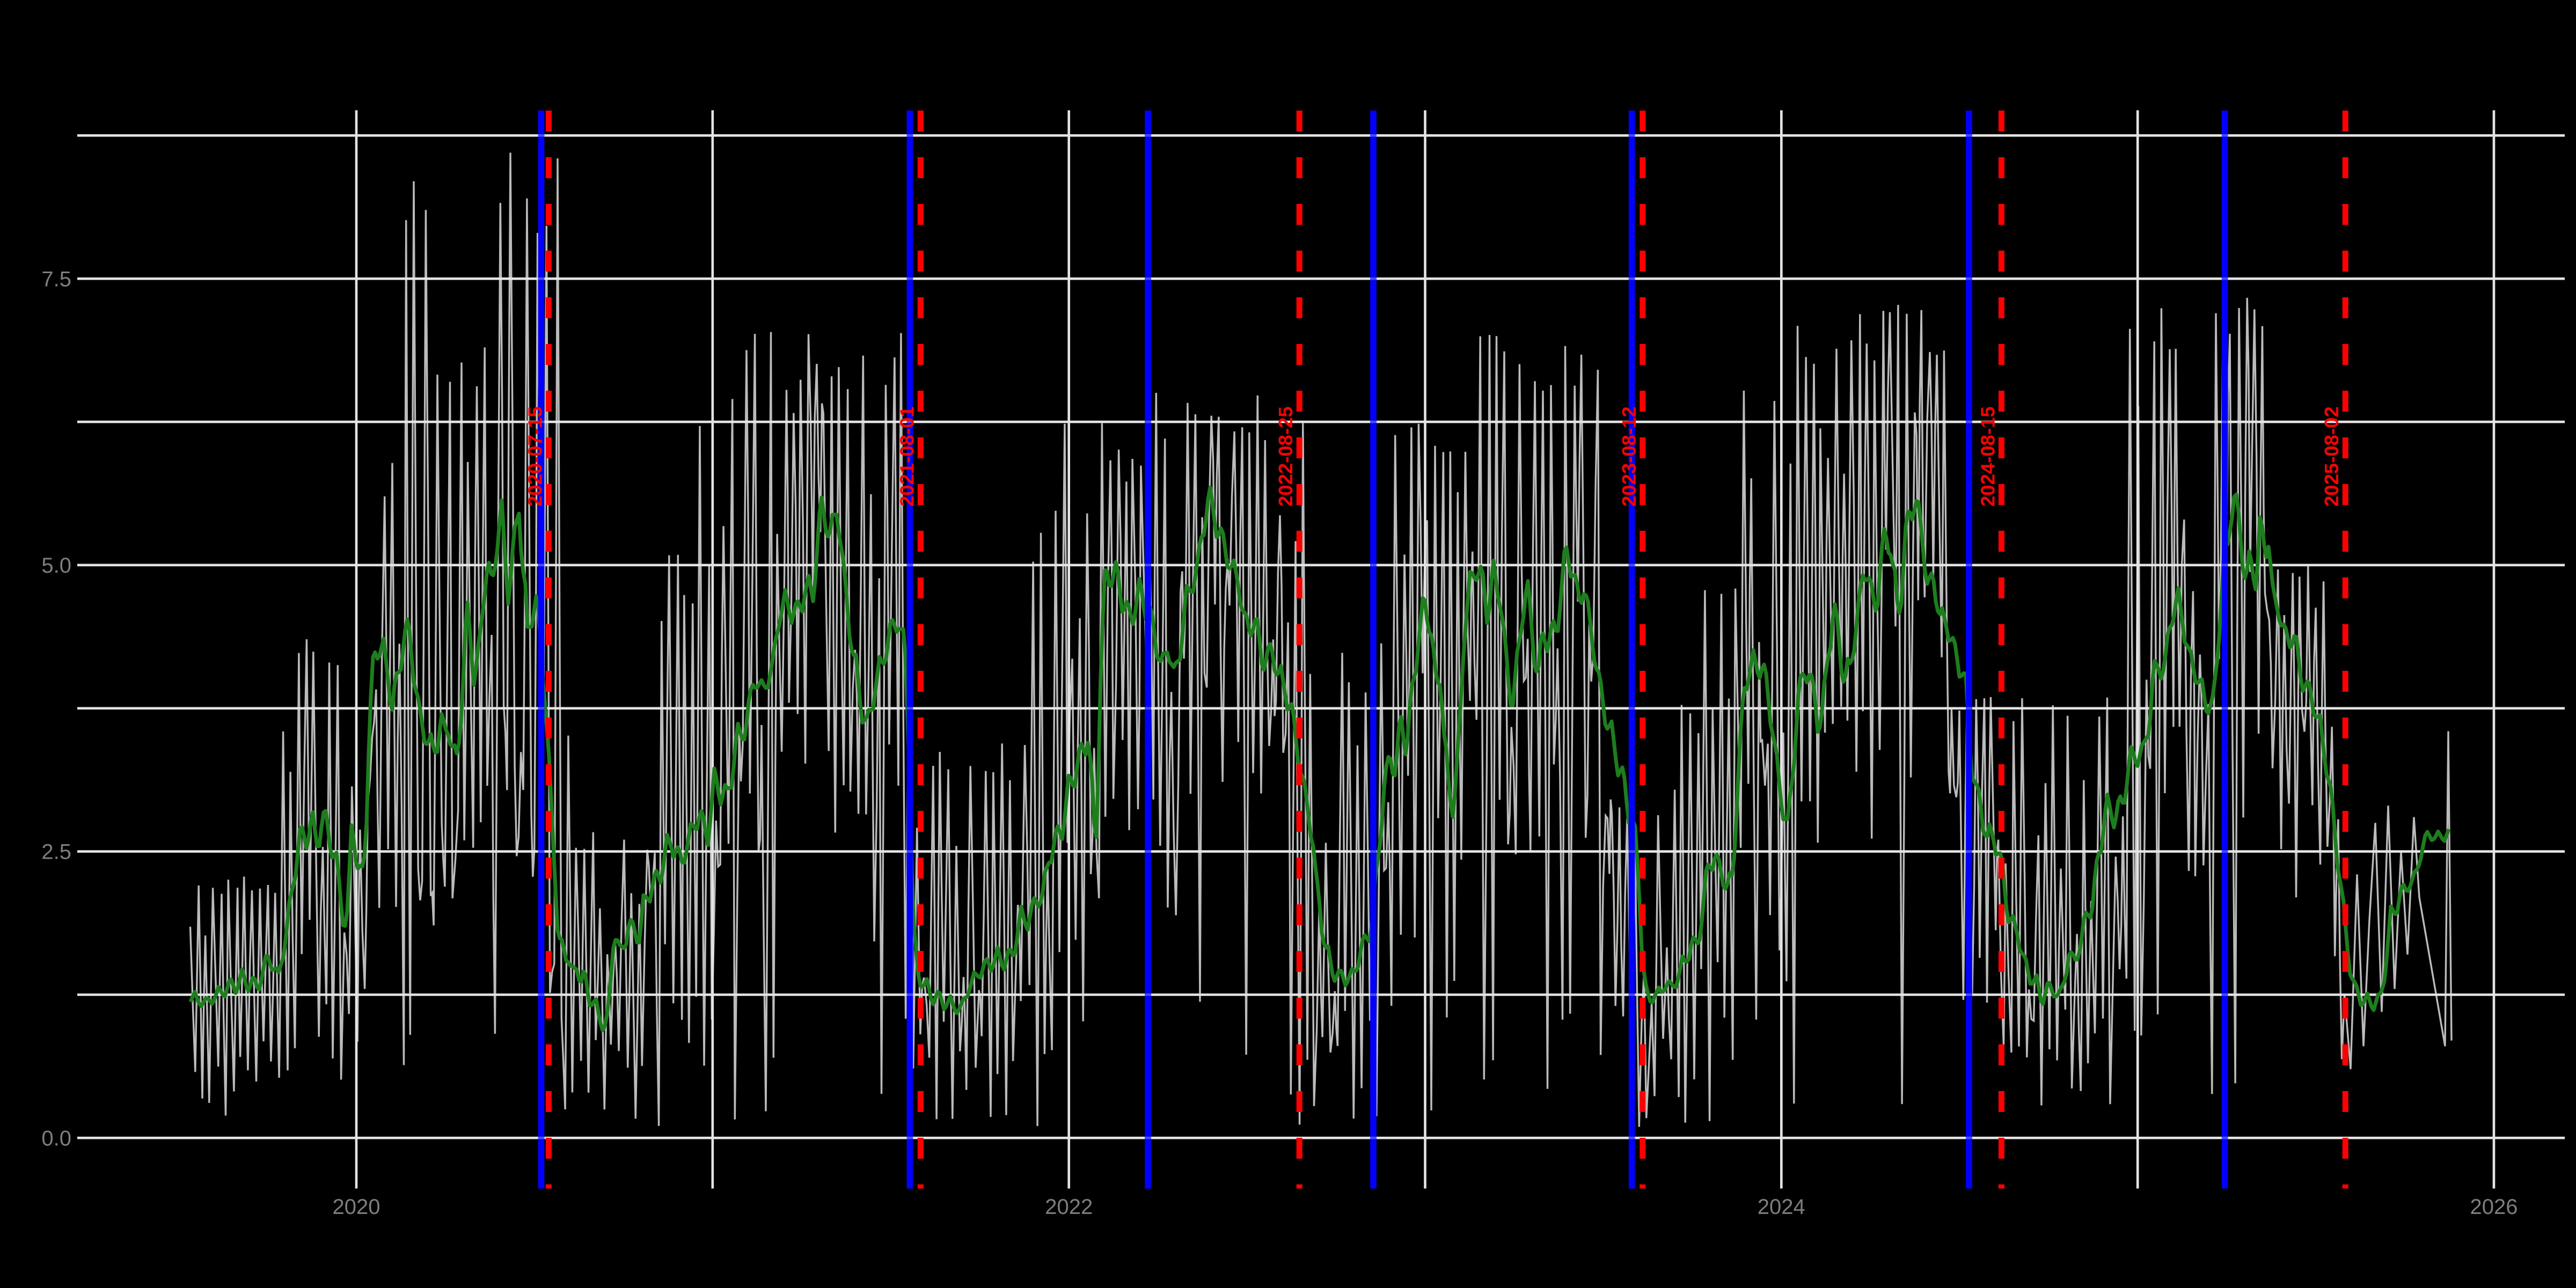 The height and width of the screenshot is (1288, 2576). Describe the element at coordinates (56, 852) in the screenshot. I see `svg-text: 2.5` at that location.